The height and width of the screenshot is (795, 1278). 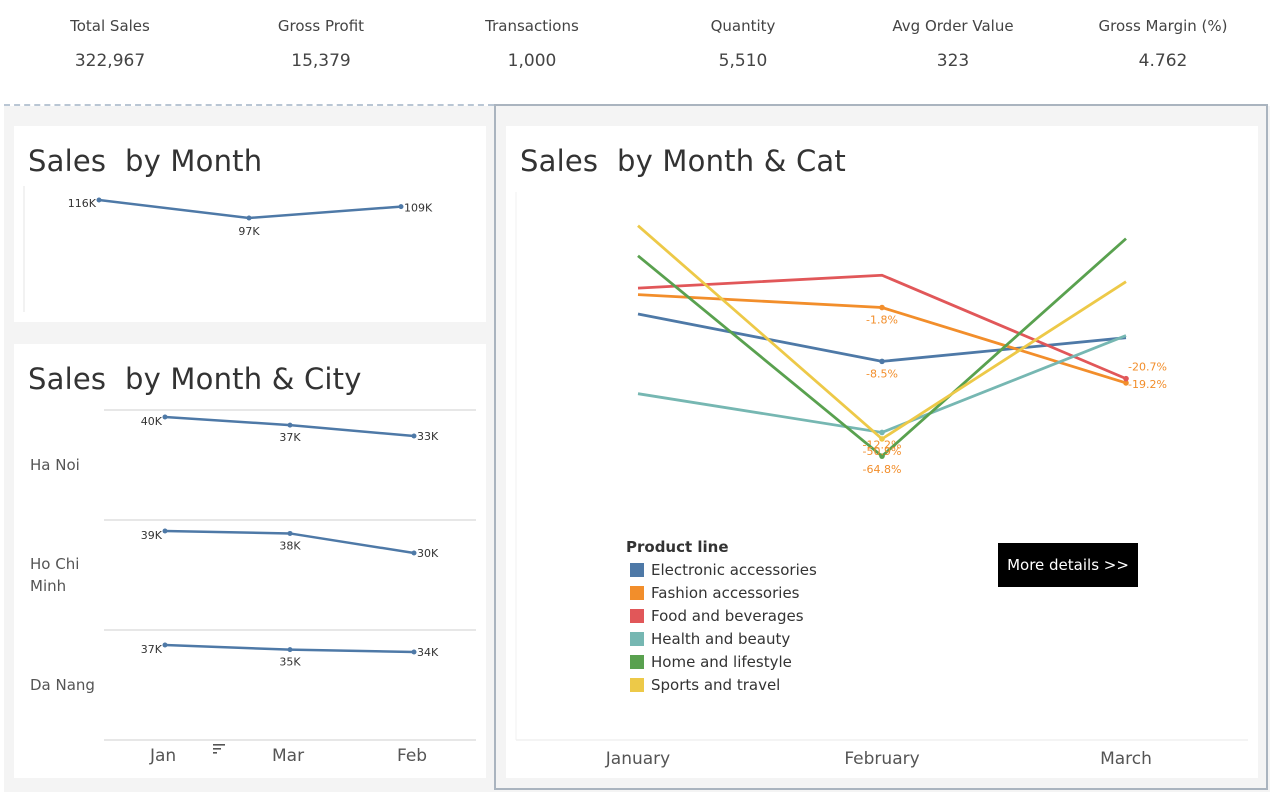 What do you see at coordinates (743, 26) in the screenshot?
I see `kpi-label: Quantity` at bounding box center [743, 26].